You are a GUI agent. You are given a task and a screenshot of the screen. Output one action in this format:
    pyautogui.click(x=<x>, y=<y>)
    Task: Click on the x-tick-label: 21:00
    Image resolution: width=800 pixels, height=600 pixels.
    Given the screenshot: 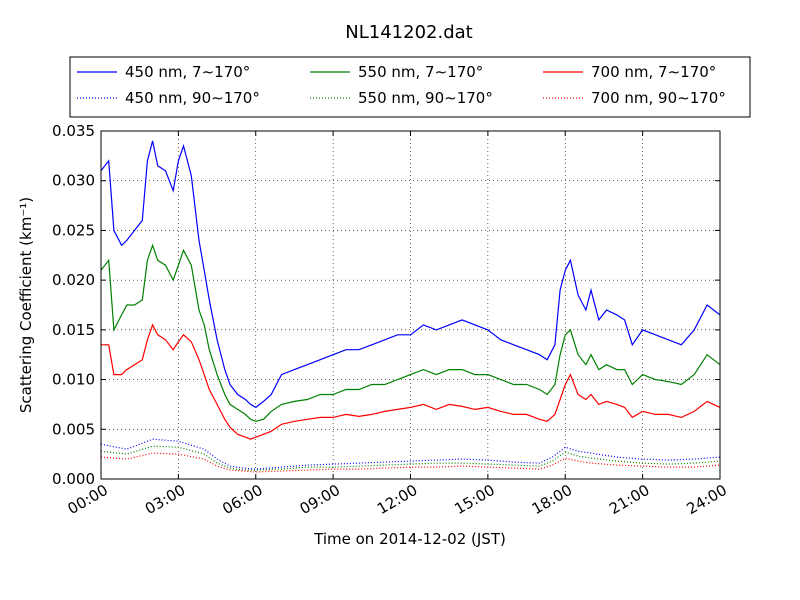 What is the action you would take?
    pyautogui.click(x=629, y=499)
    